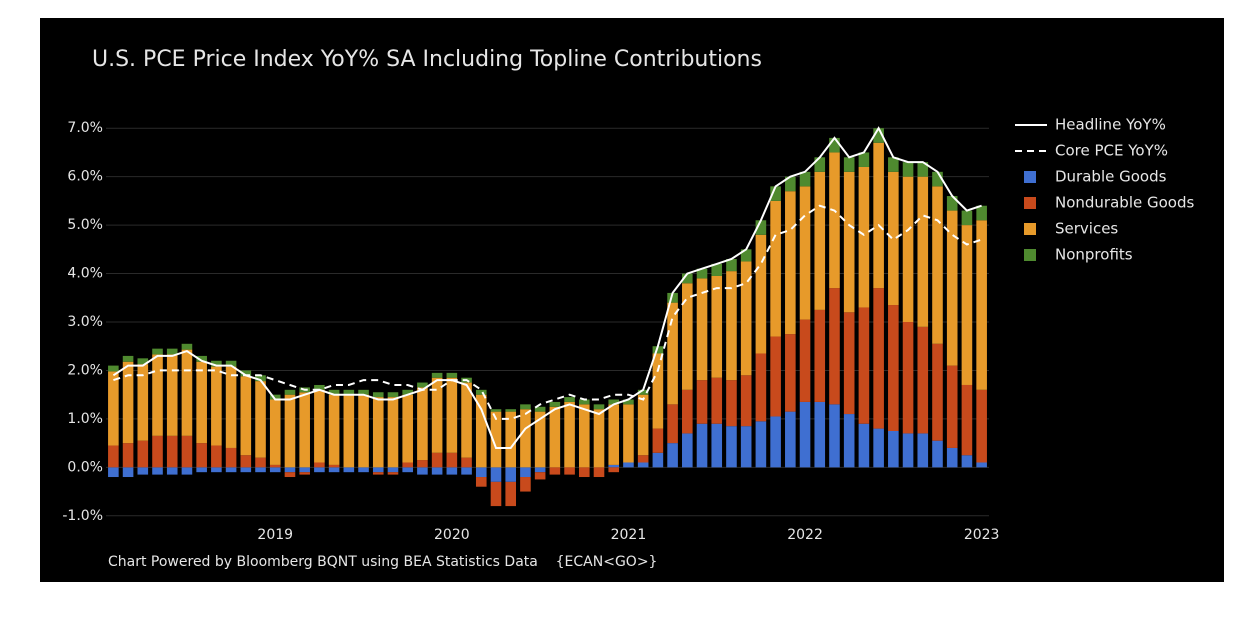  What do you see at coordinates (1111, 151) in the screenshot?
I see `legend-label: Core PCE YoY%` at bounding box center [1111, 151].